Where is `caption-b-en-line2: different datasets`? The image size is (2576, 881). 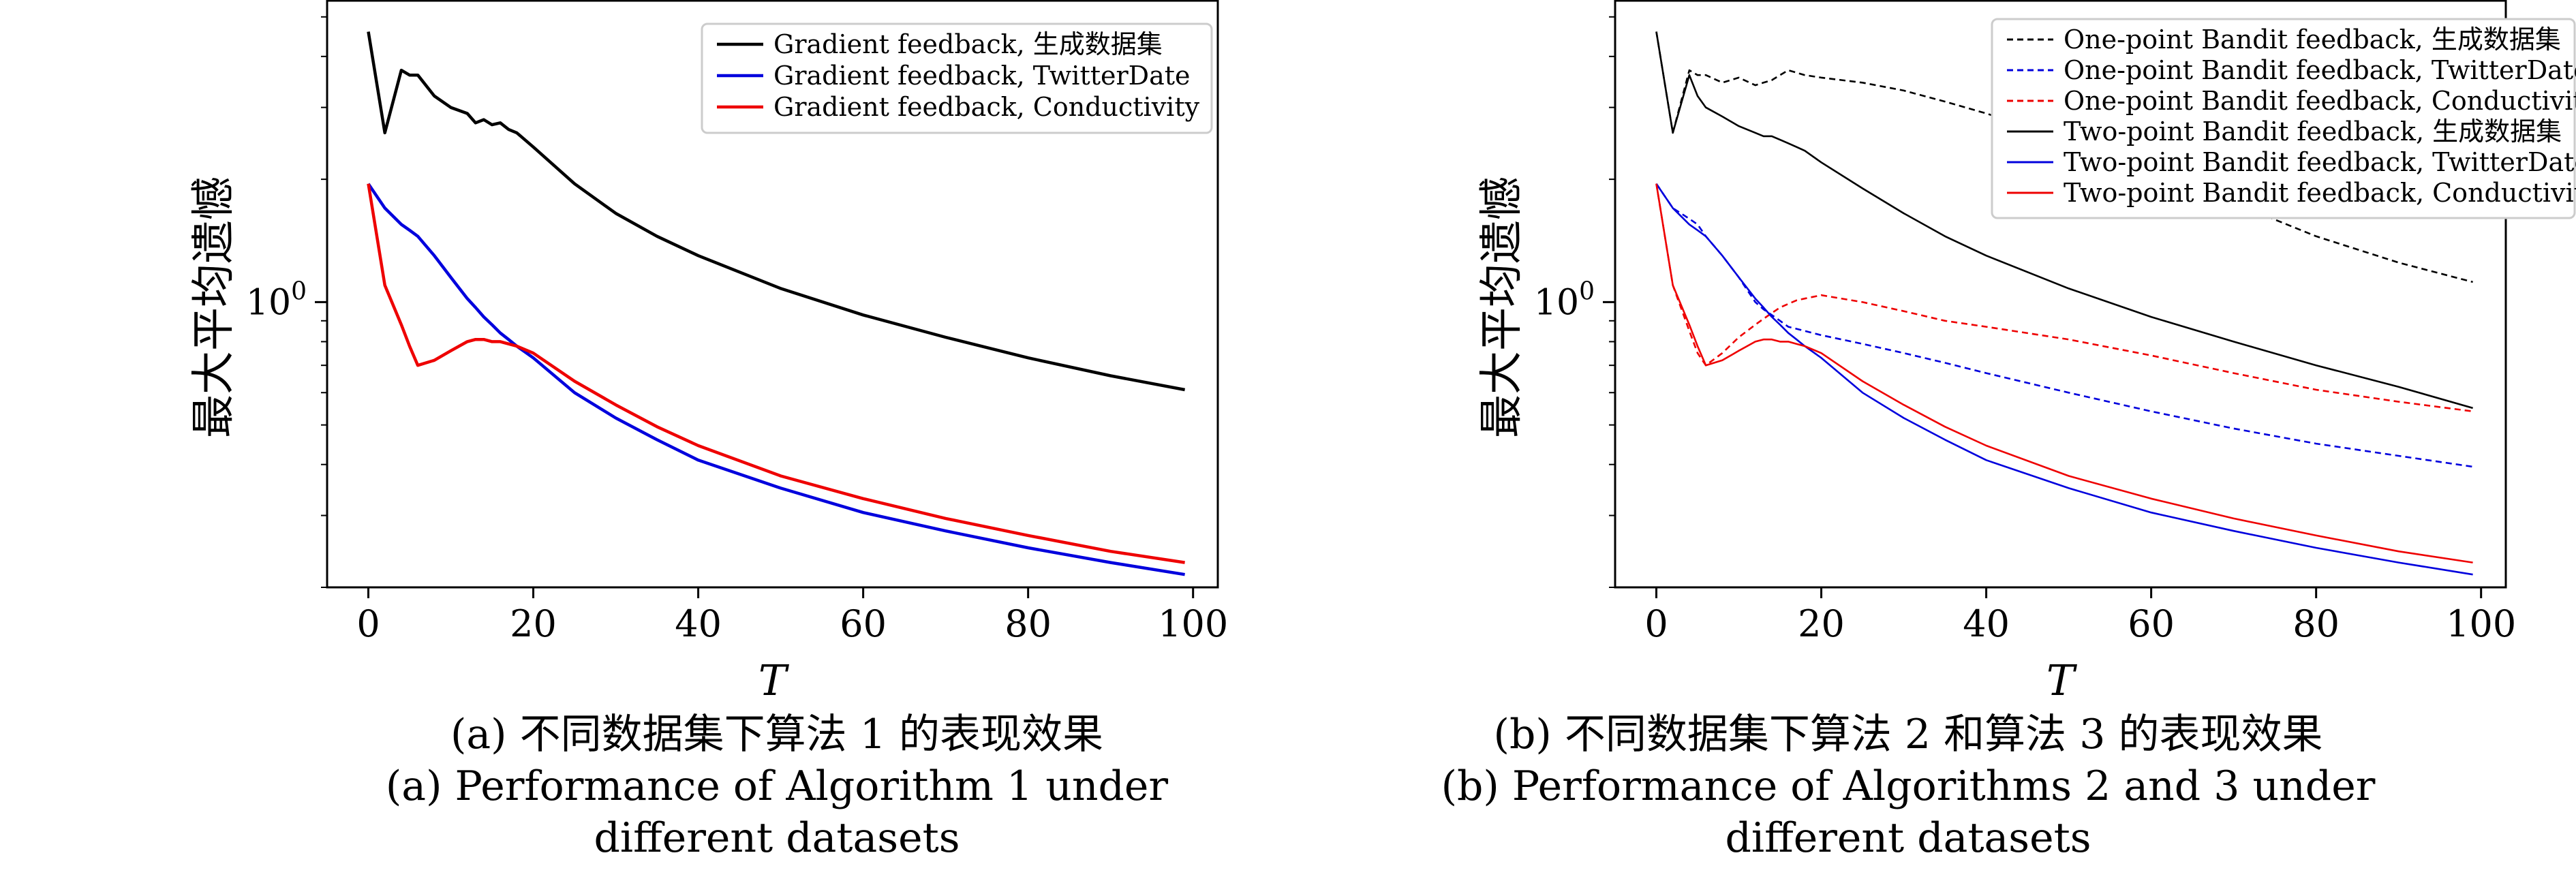 caption-b-en-line2: different datasets is located at coordinates (1908, 838).